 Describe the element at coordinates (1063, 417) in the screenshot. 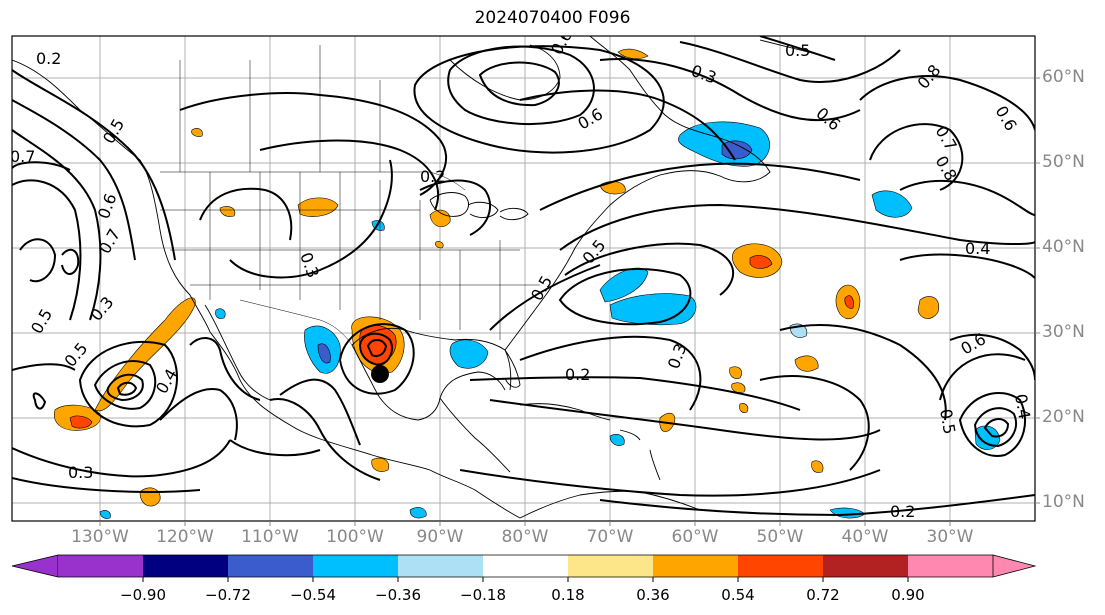

I see `lat-label: 20°N` at that location.